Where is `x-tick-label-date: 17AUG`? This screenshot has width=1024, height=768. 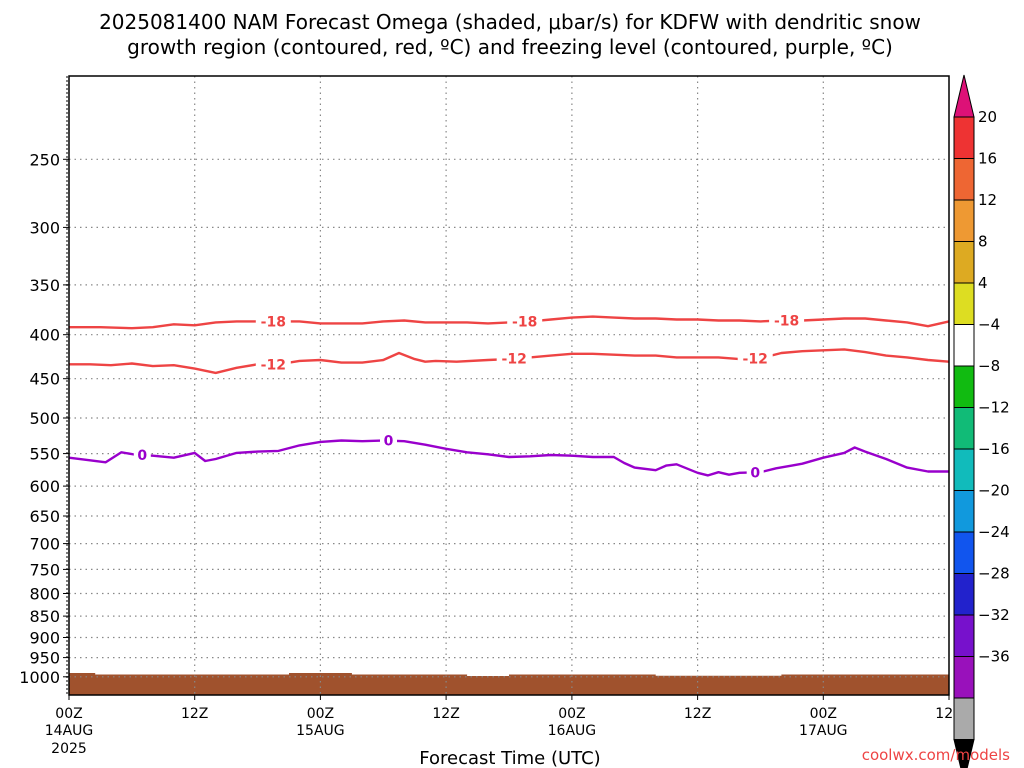
x-tick-label-date: 17AUG is located at coordinates (823, 731).